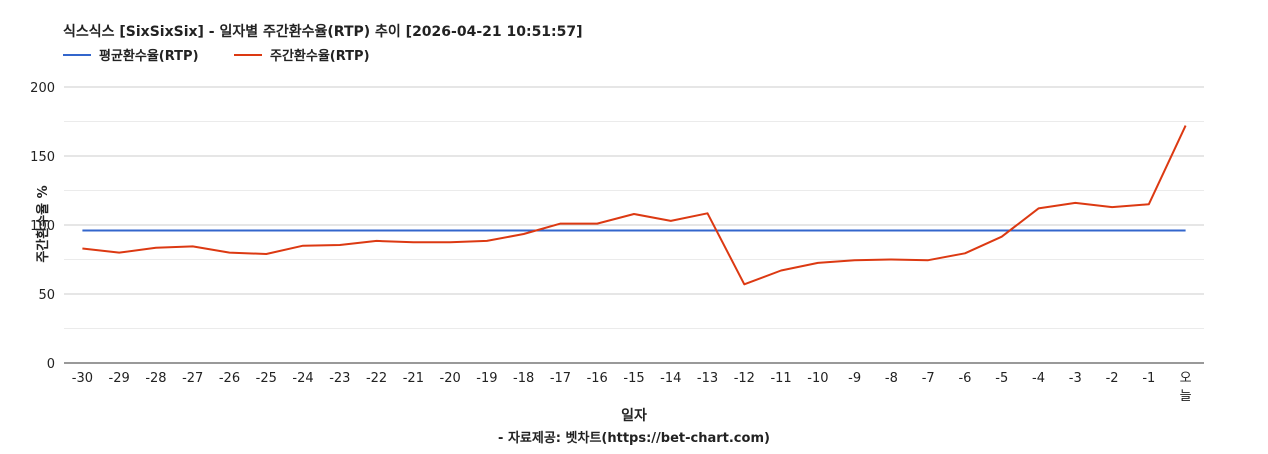 The image size is (1268, 454). Describe the element at coordinates (155, 378) in the screenshot. I see `x-tick-label: -28` at that location.